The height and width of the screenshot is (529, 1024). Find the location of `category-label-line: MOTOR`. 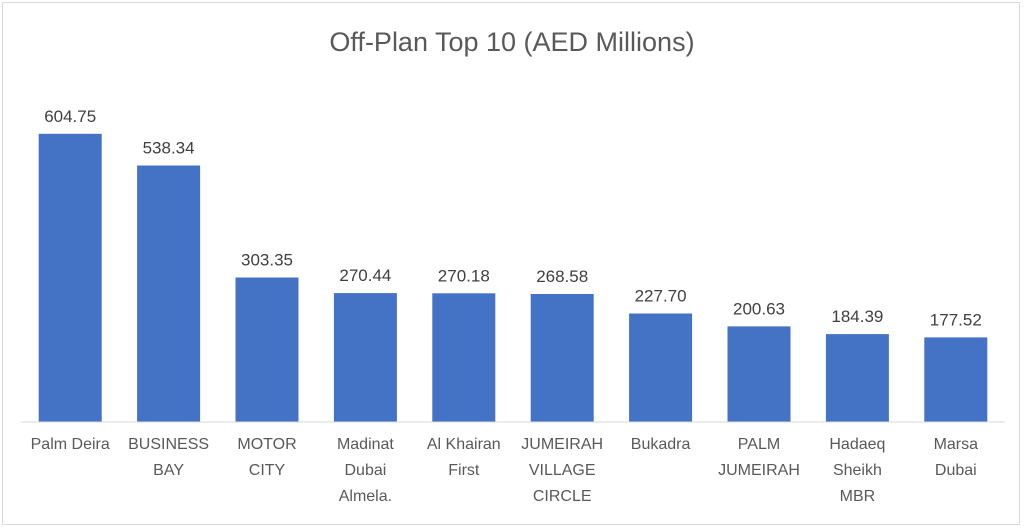

category-label-line: MOTOR is located at coordinates (266, 444).